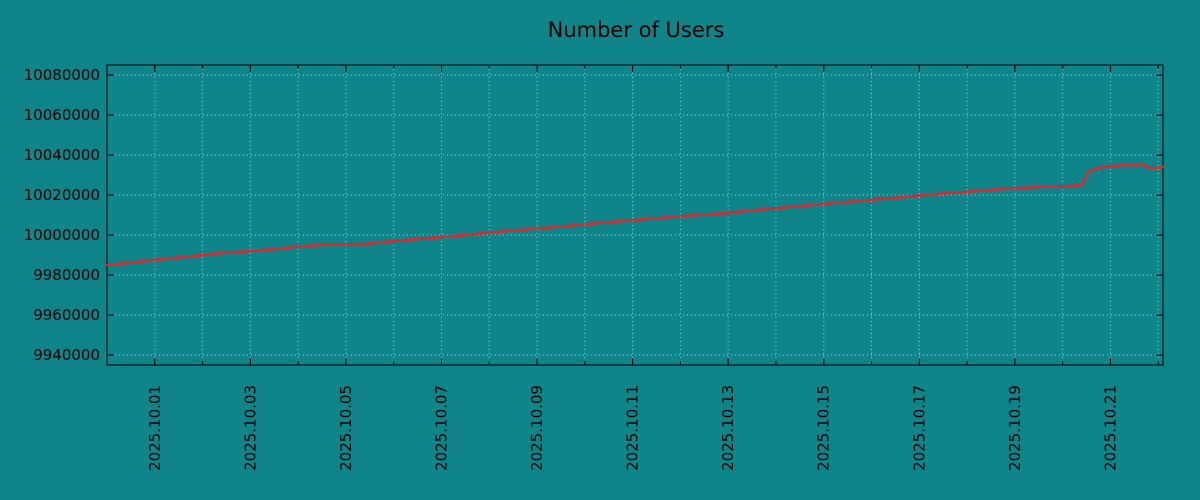 The height and width of the screenshot is (500, 1200). Describe the element at coordinates (66, 315) in the screenshot. I see `y-tick-label: 9960000` at that location.